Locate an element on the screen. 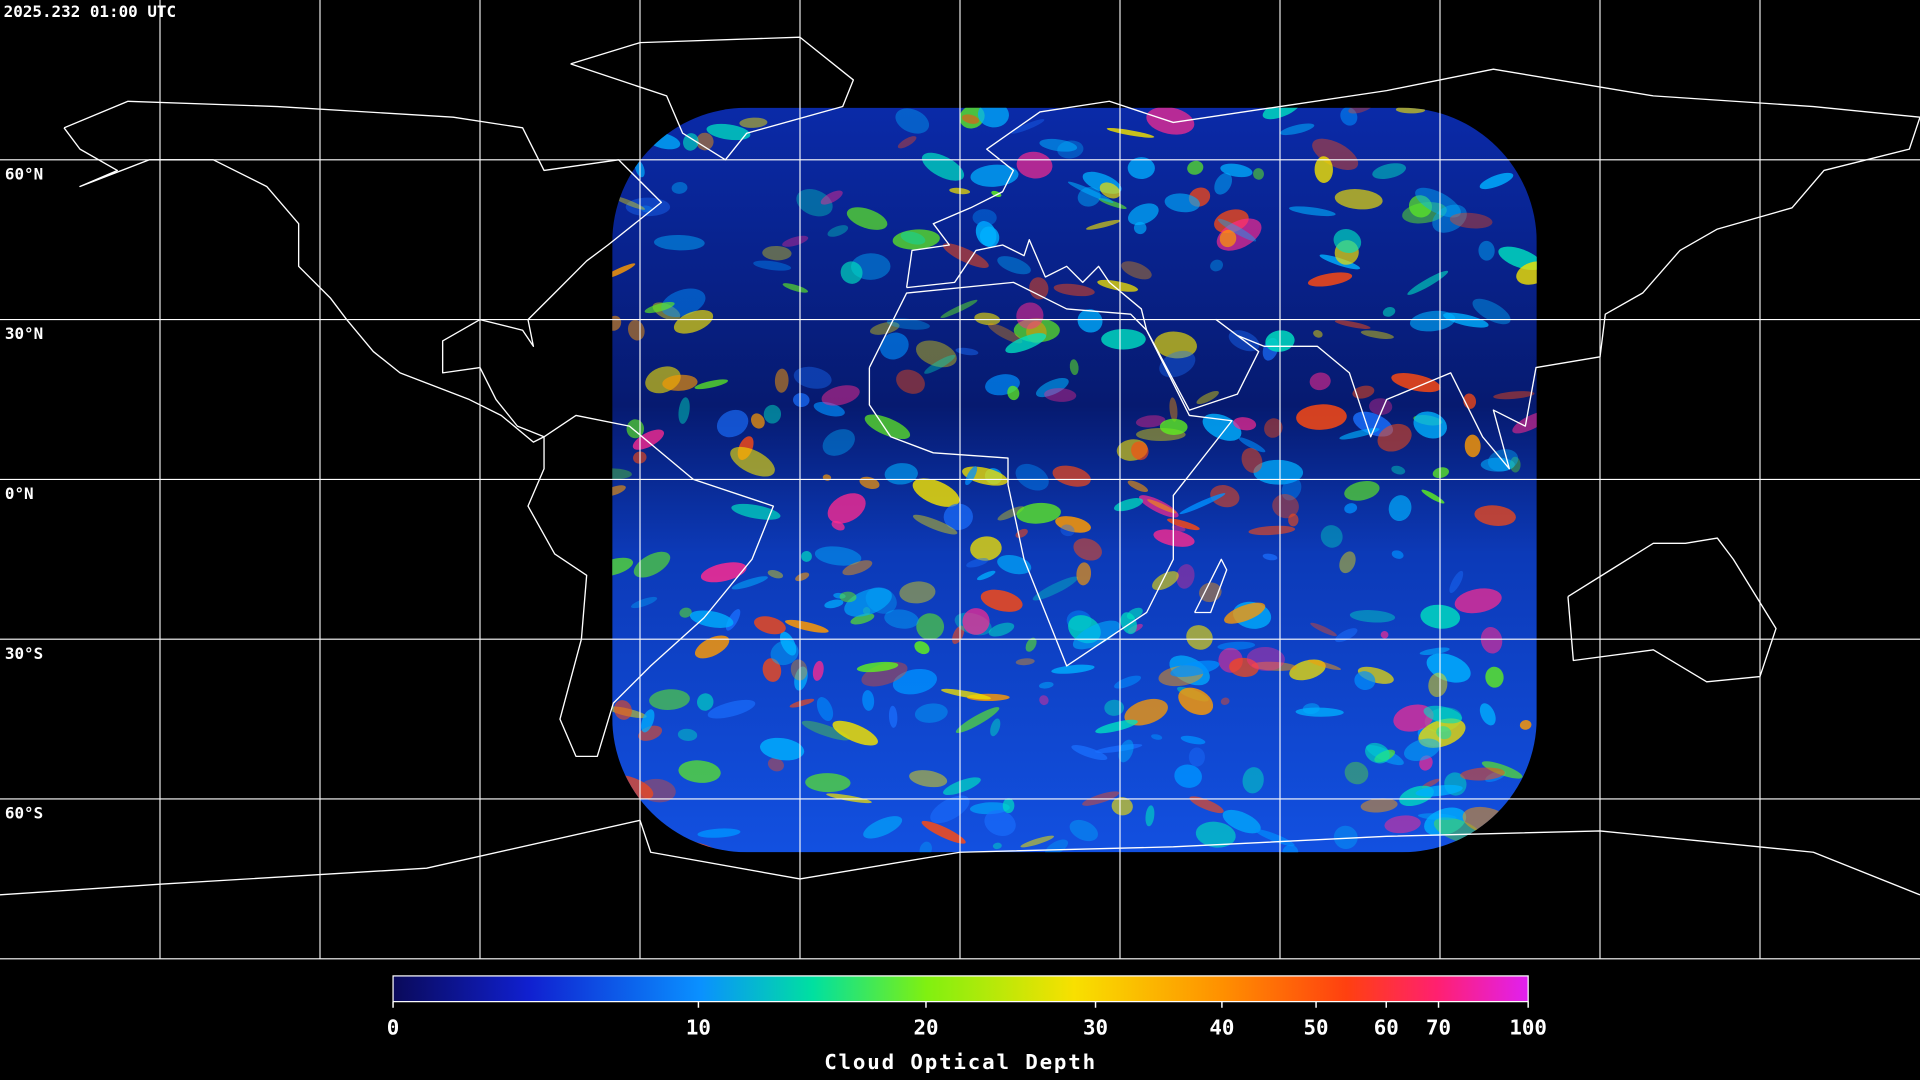  latitude-label: 60°N is located at coordinates (24, 173).